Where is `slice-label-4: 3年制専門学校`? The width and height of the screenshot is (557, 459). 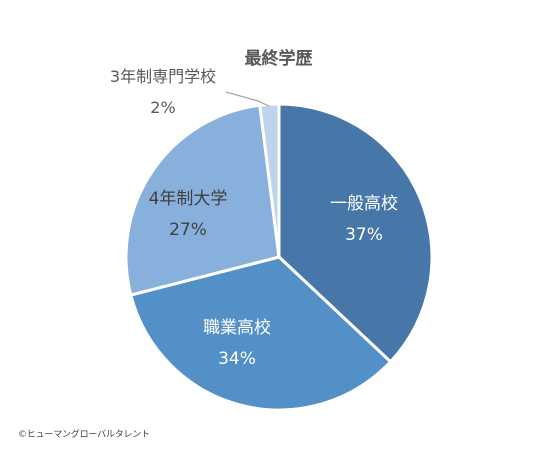 slice-label-4: 3年制専門学校 is located at coordinates (163, 76).